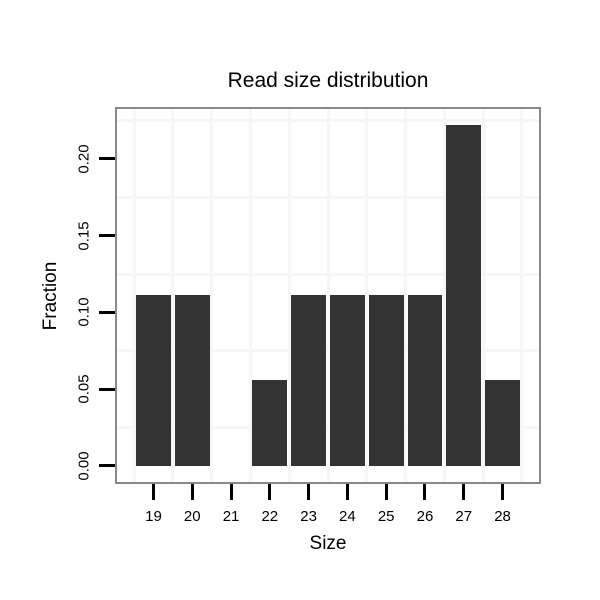 The height and width of the screenshot is (600, 600). I want to click on x-tick-label: 25, so click(386, 516).